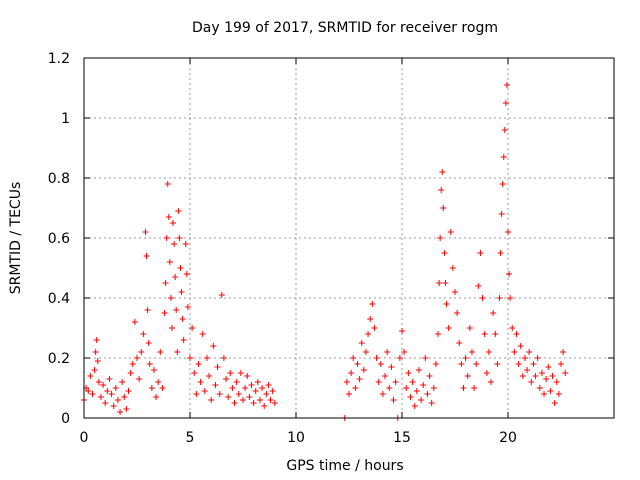 This screenshot has height=480, width=640. I want to click on y-tick-label: 1, so click(65, 119).